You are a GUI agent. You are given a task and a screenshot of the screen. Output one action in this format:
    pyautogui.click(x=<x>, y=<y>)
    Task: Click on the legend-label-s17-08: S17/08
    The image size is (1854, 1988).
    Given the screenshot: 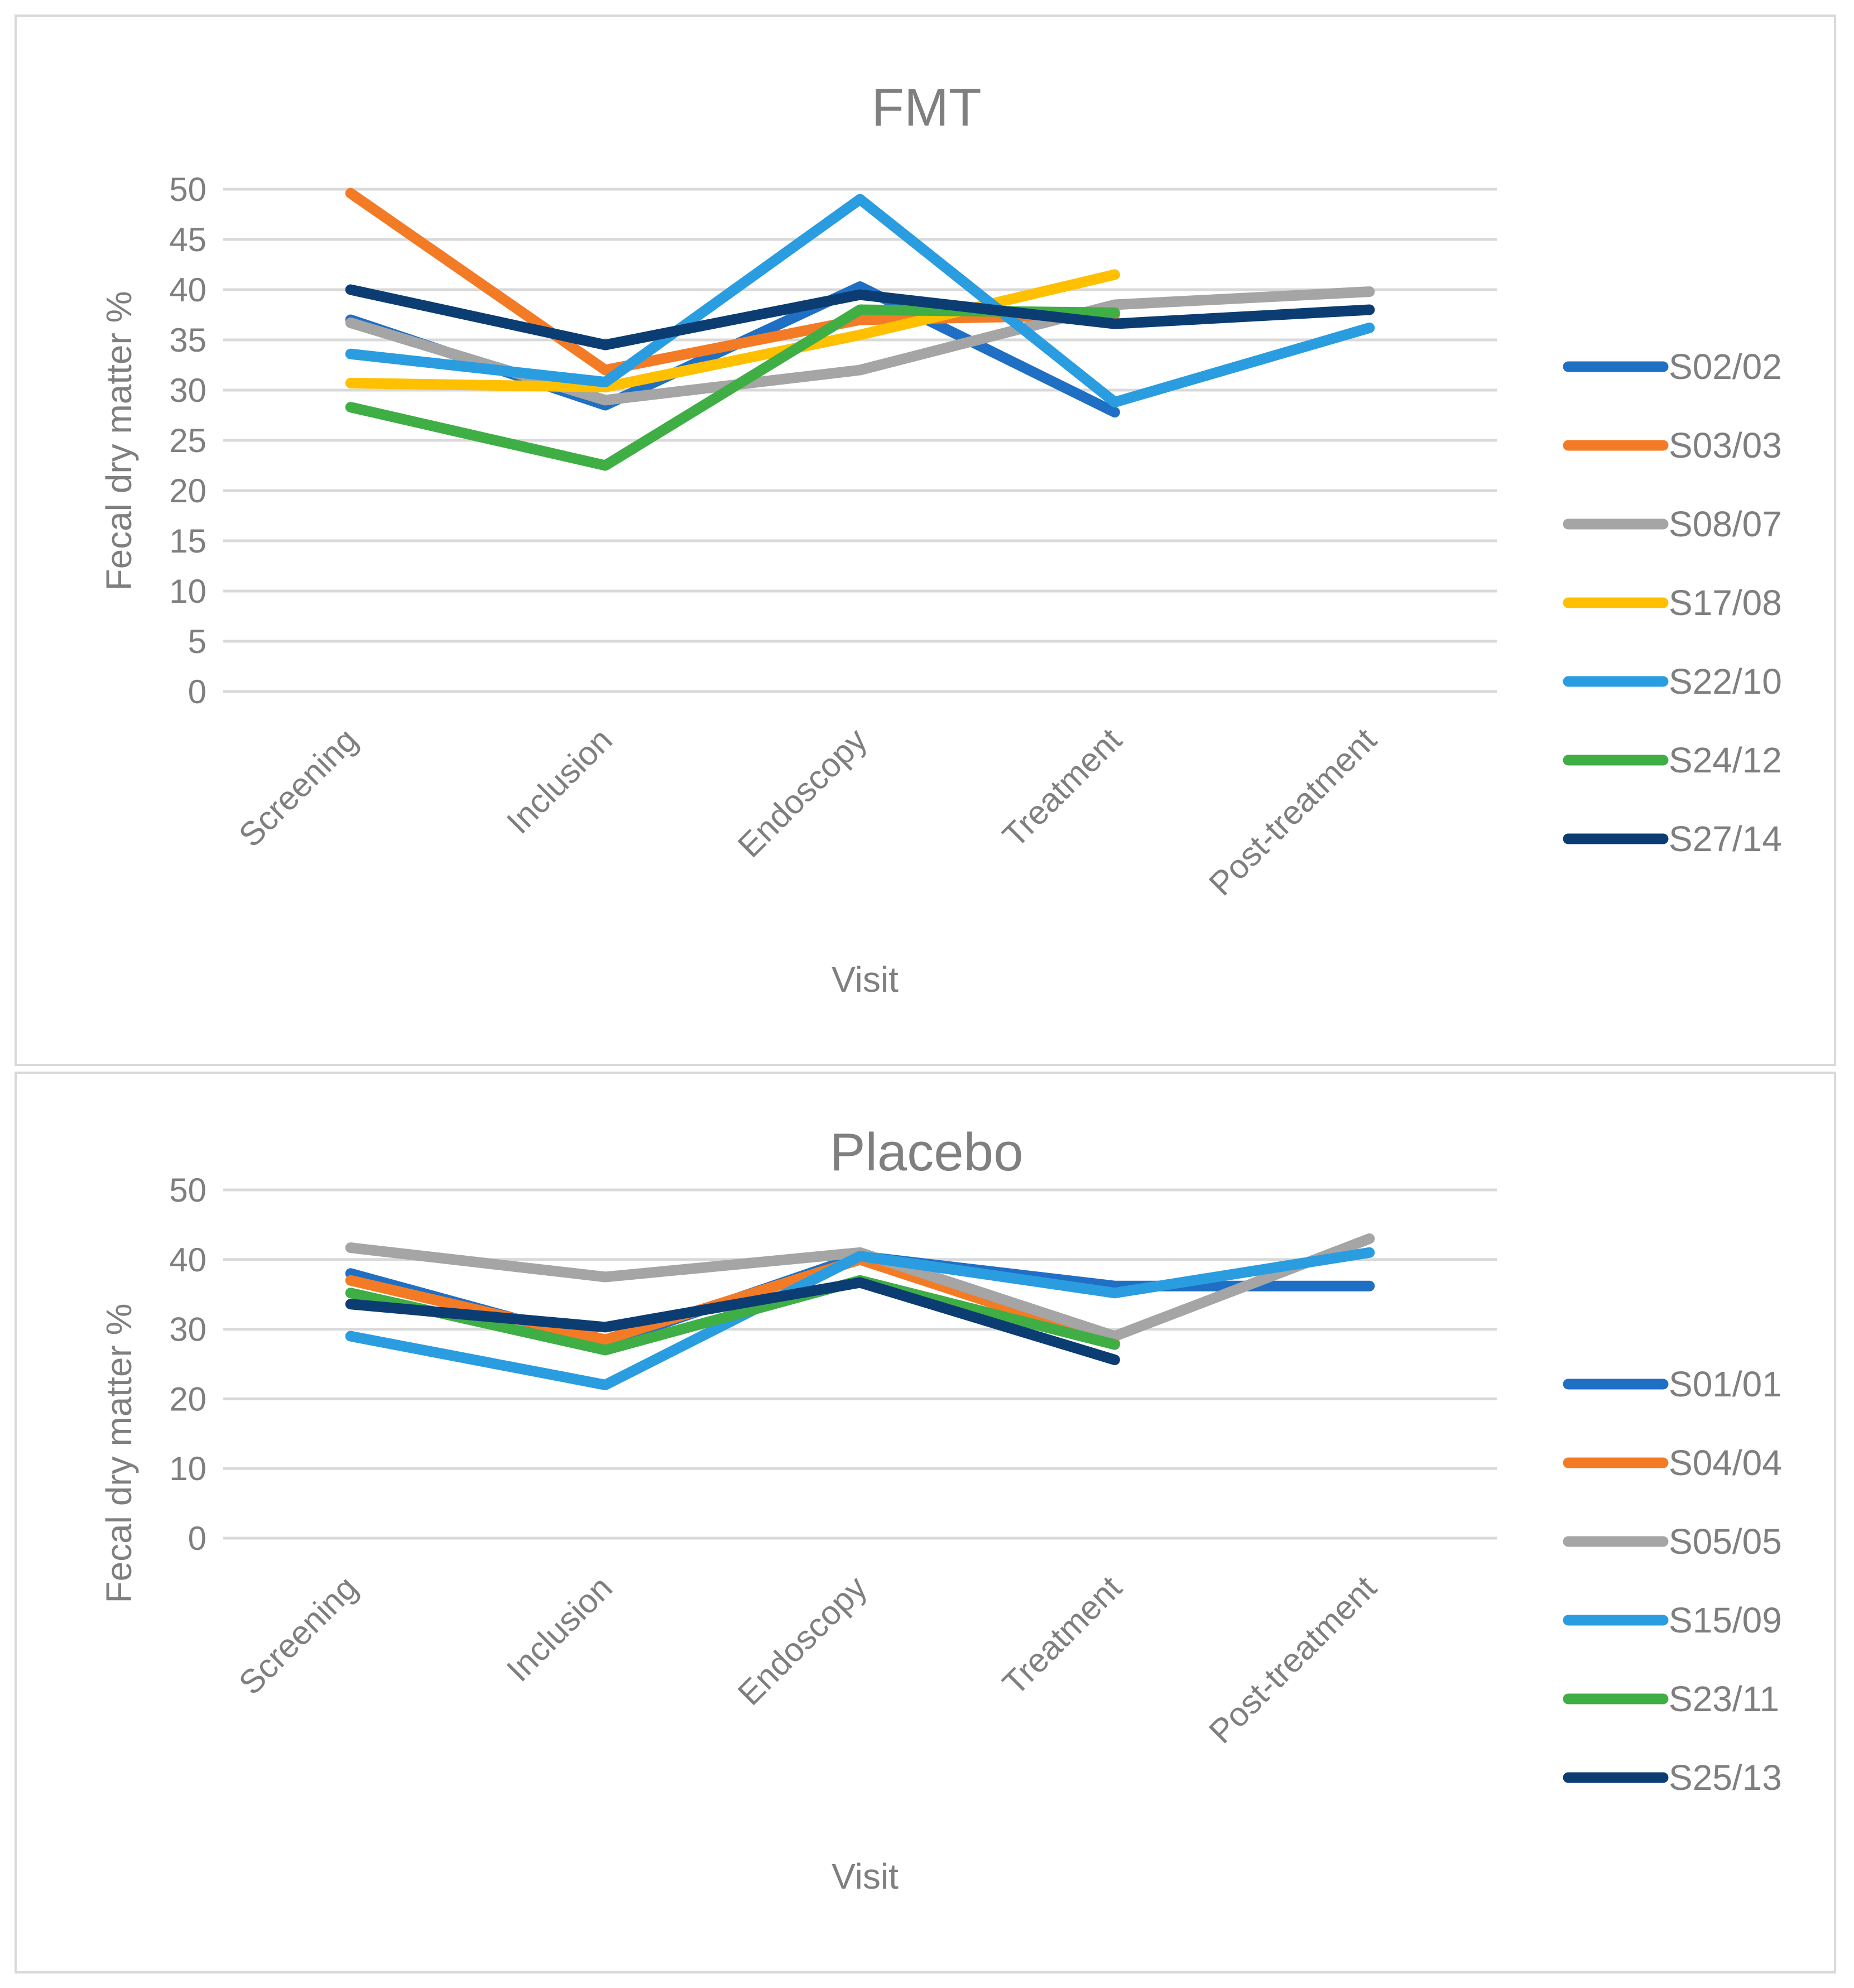 What is the action you would take?
    pyautogui.click(x=1725, y=603)
    